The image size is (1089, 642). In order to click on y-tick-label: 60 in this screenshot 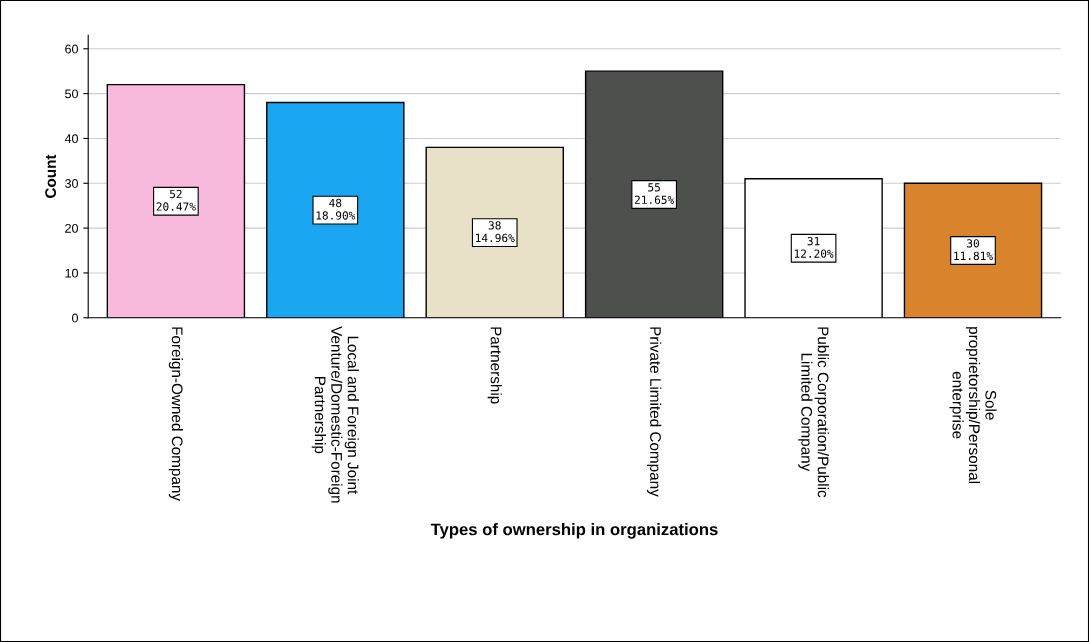, I will do `click(71, 49)`.